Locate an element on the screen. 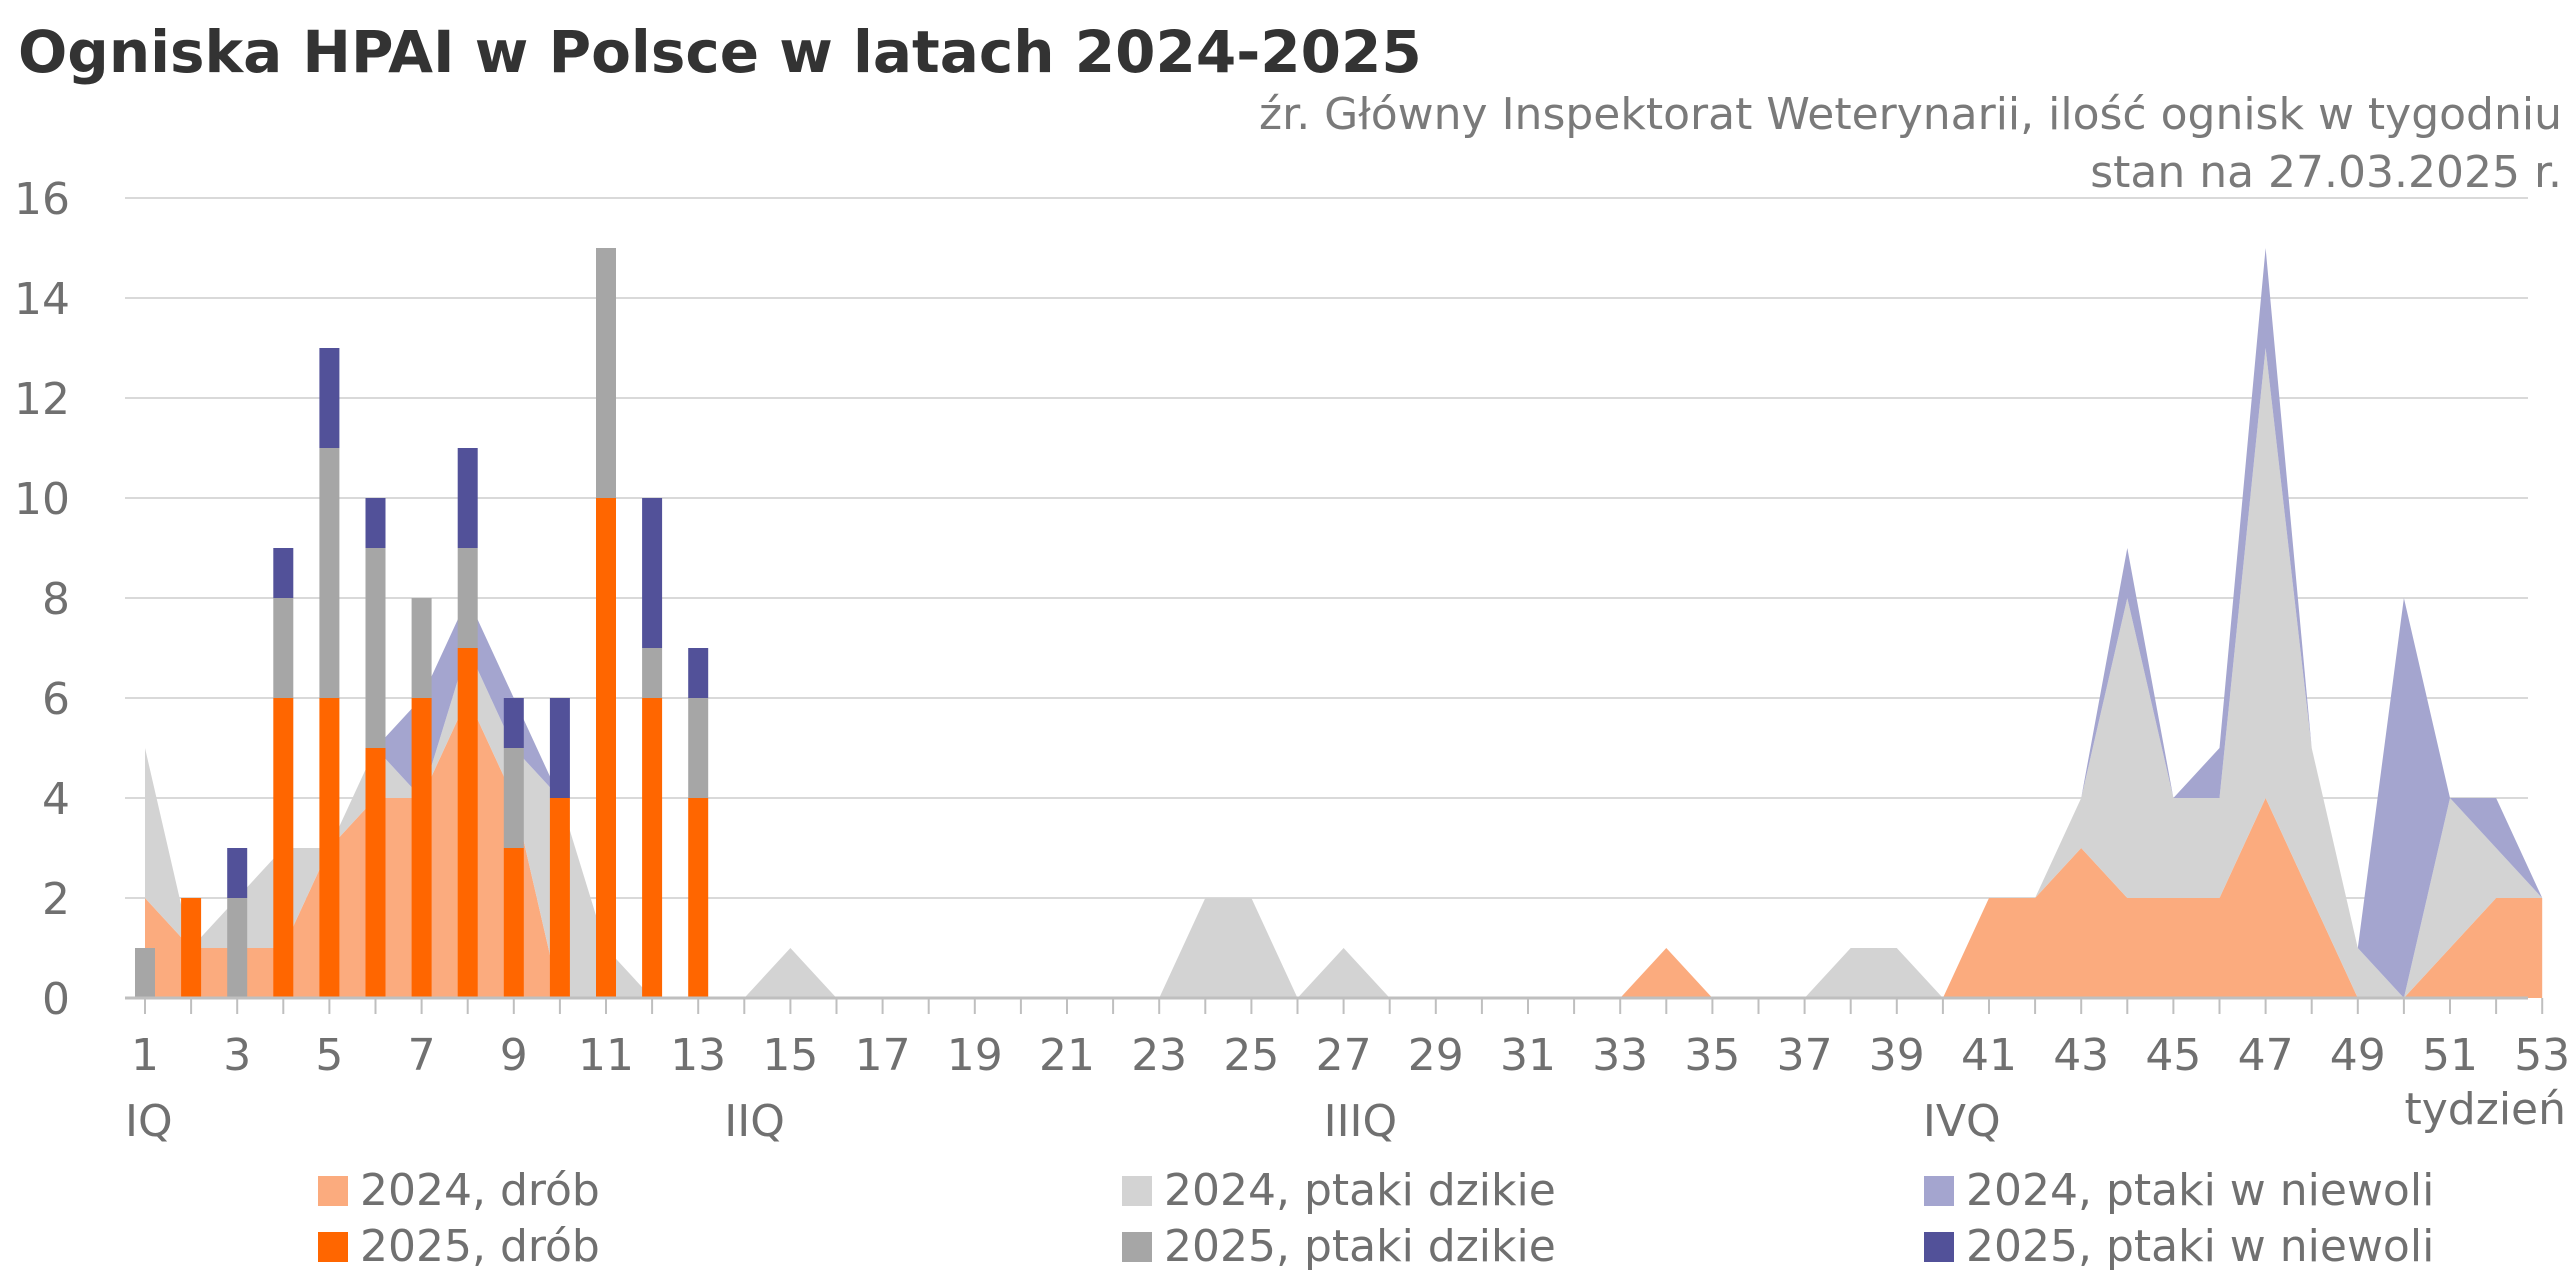 Image resolution: width=2576 pixels, height=1275 pixels. x-tick-label: 49 is located at coordinates (2358, 1055).